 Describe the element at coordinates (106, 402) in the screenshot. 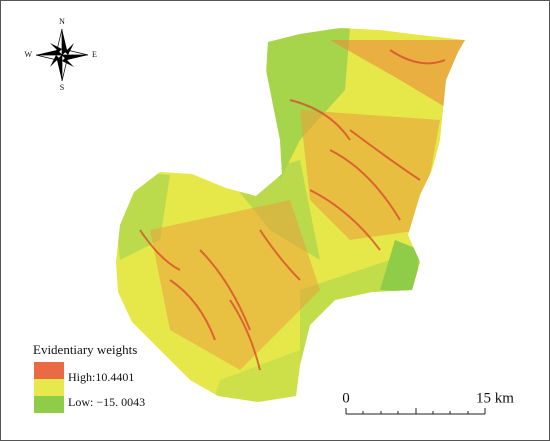

I see `legend-low: Low: −15. 0043` at that location.